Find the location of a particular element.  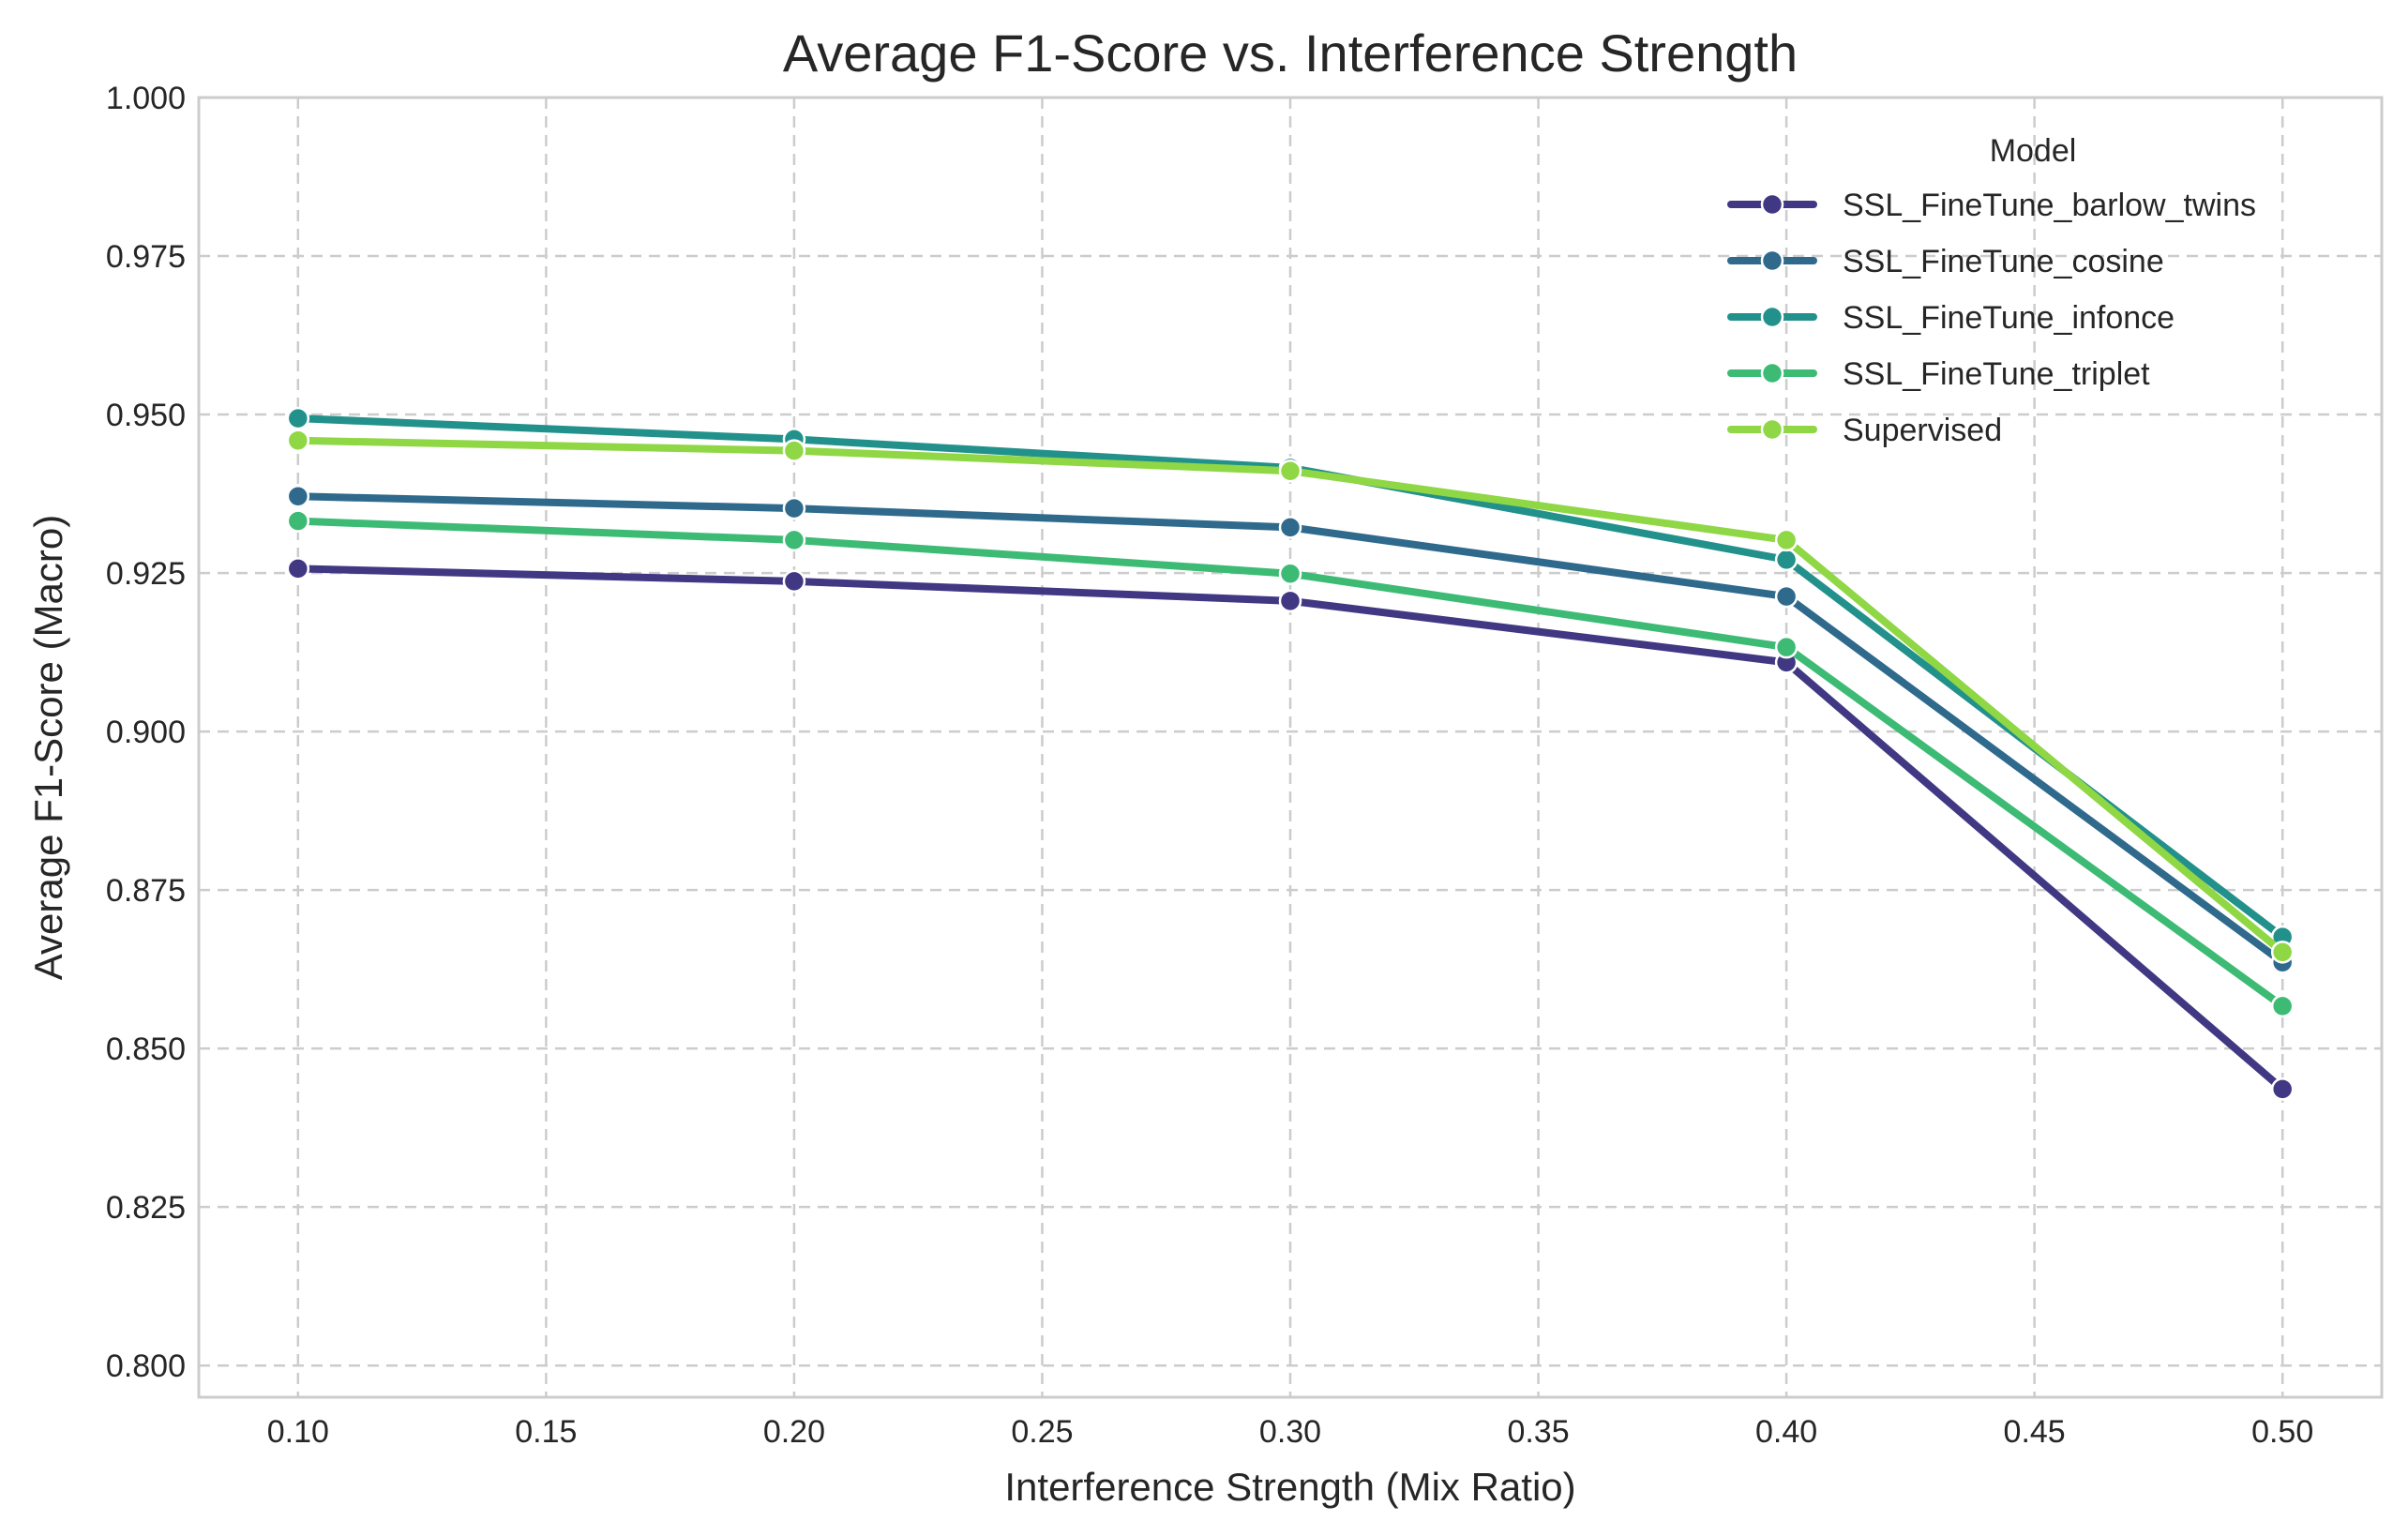

legend-label: SSL_FineTune_triplet is located at coordinates (1996, 374).